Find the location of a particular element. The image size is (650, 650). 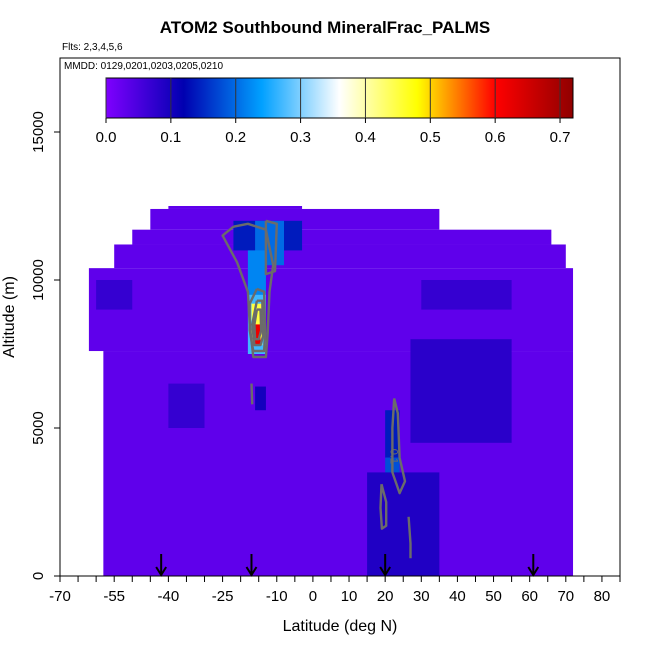

colorbar-tick-label: 0.6 is located at coordinates (495, 137).